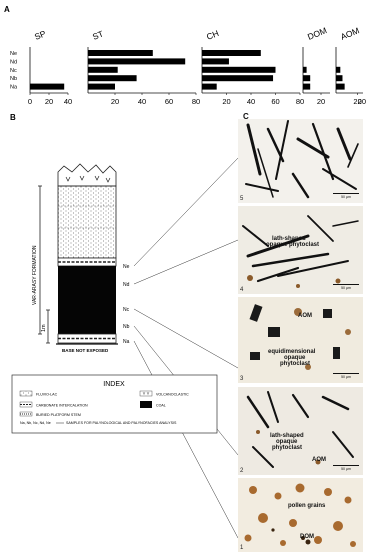  Describe the element at coordinates (293, 245) in the screenshot. I see `photo-4-label-2: opaque phytoclast` at that location.